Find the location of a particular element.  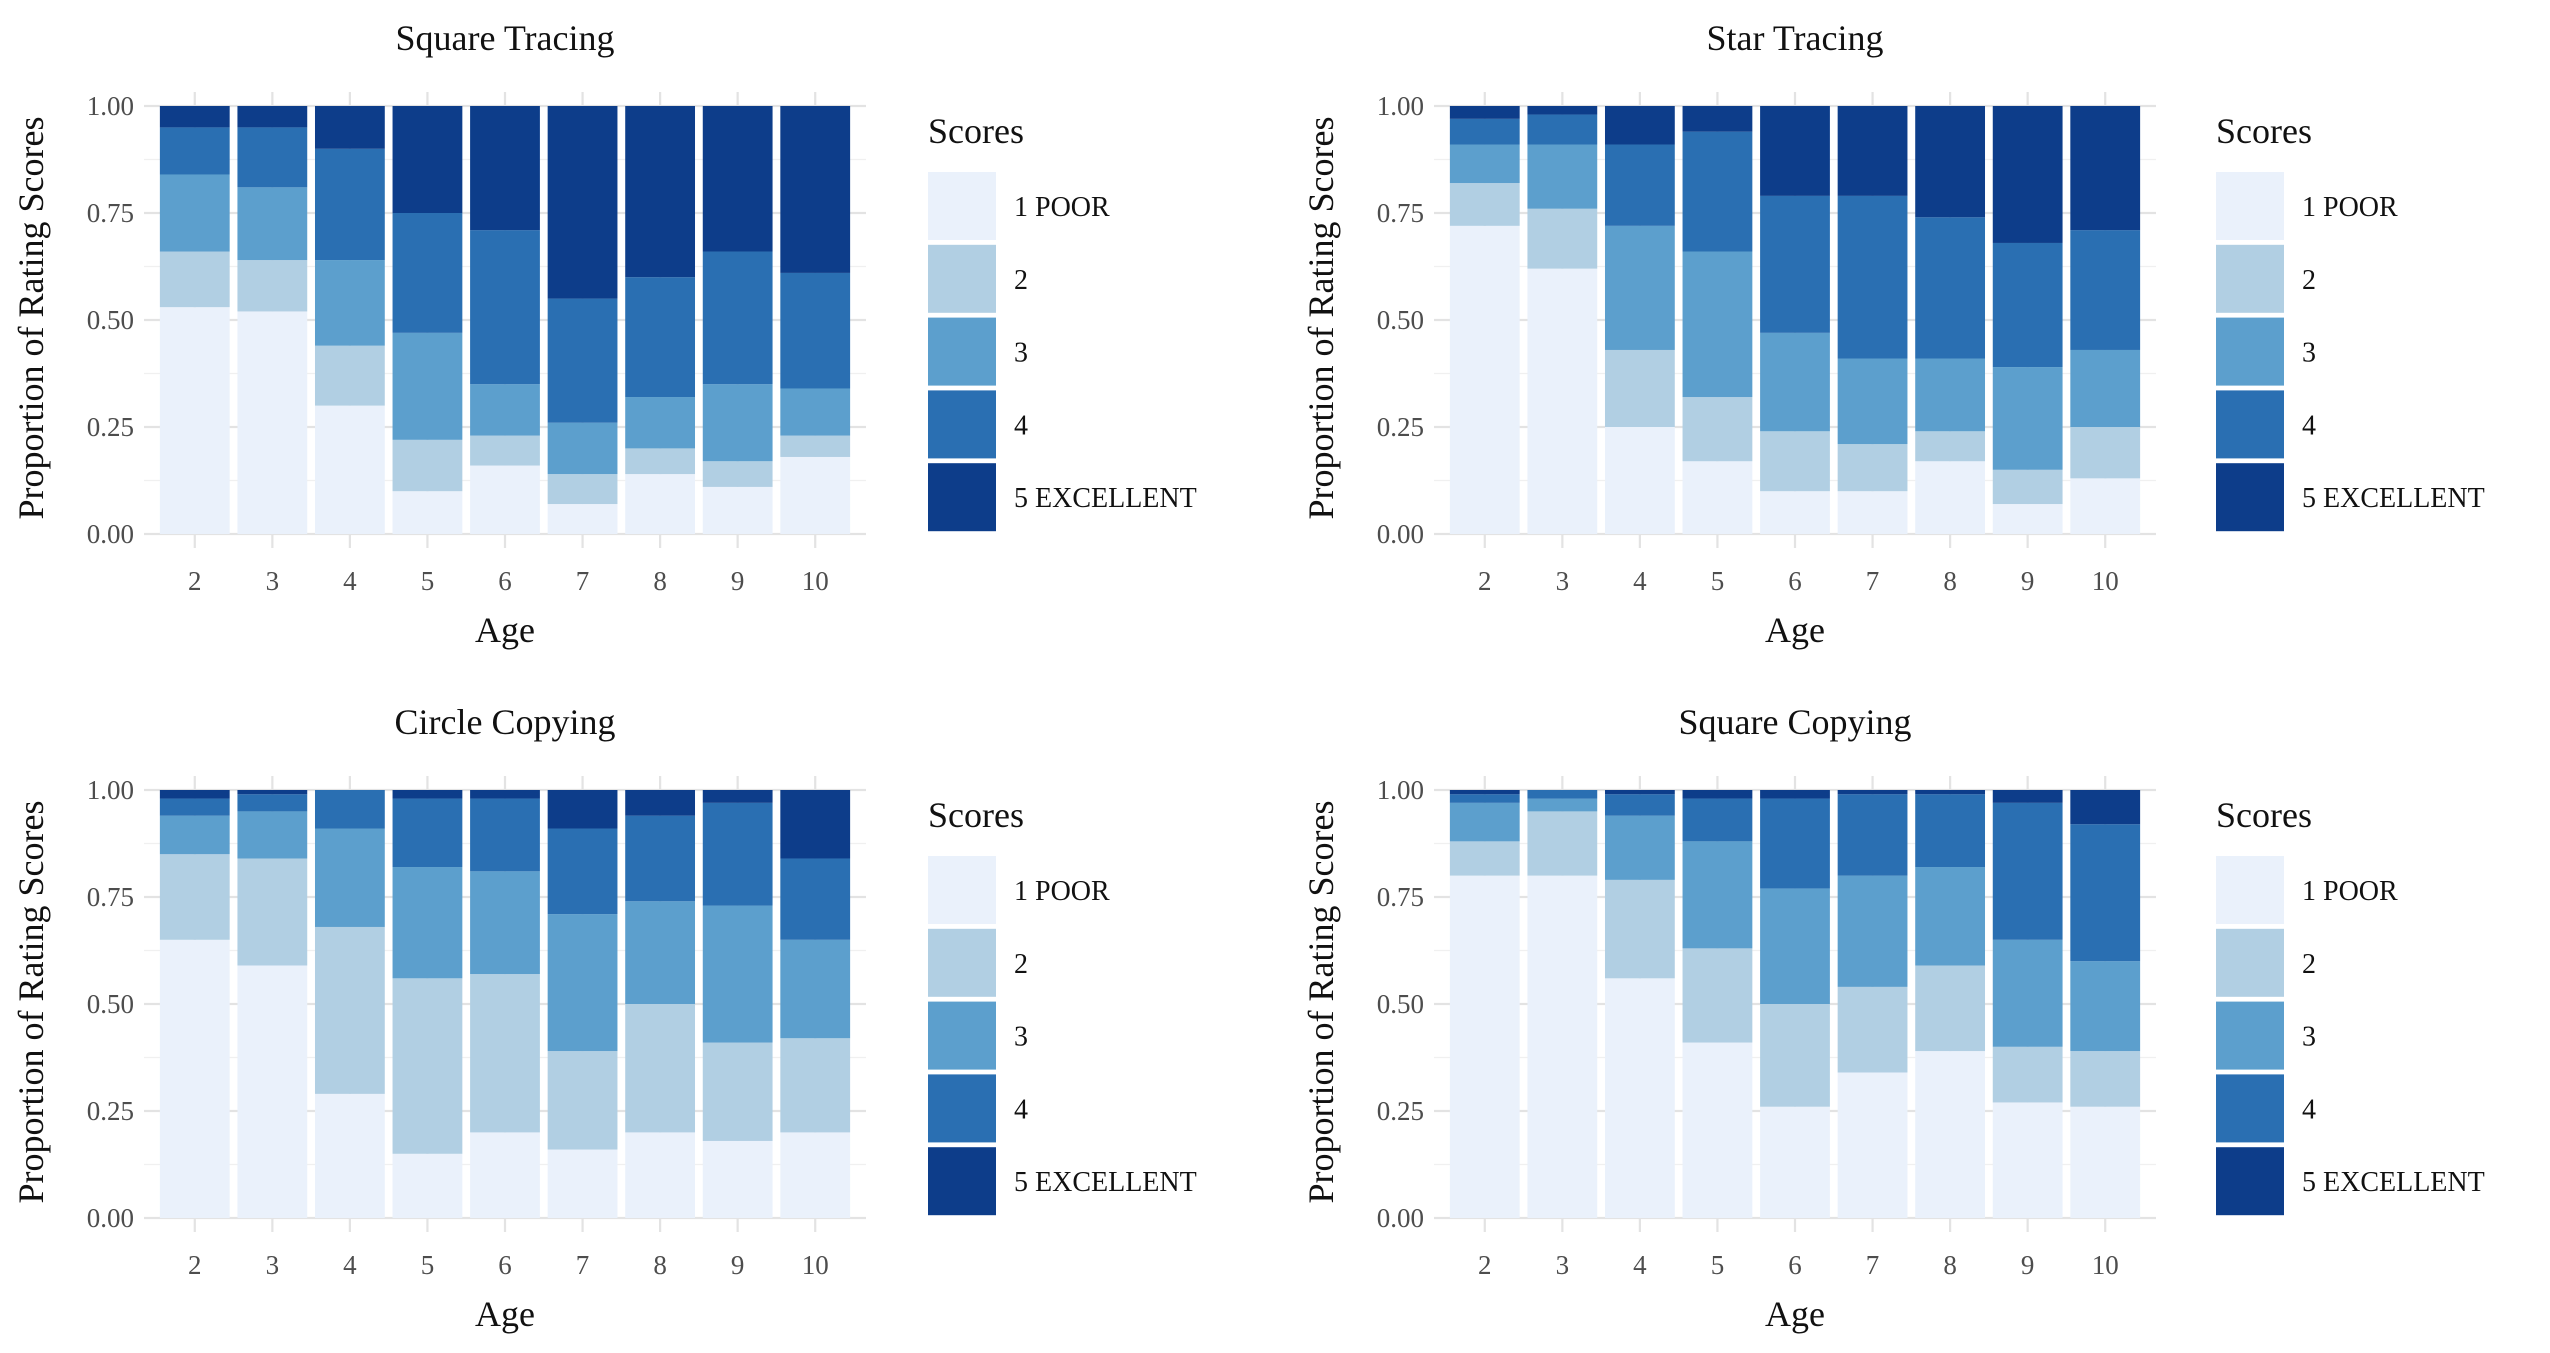

bar-segment-age-3-5-excellent is located at coordinates (272, 117).